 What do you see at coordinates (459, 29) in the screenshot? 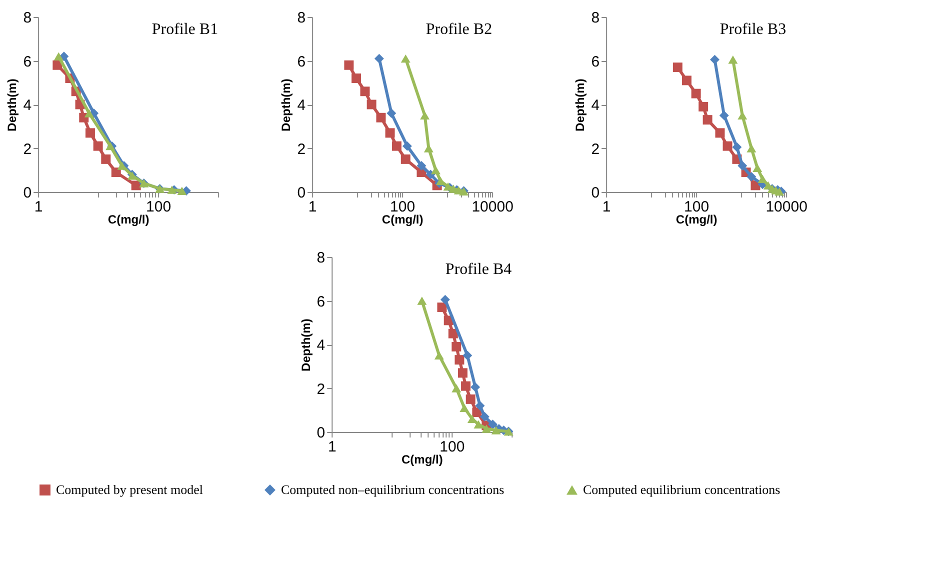
I see `chart-title: Profile B2` at bounding box center [459, 29].